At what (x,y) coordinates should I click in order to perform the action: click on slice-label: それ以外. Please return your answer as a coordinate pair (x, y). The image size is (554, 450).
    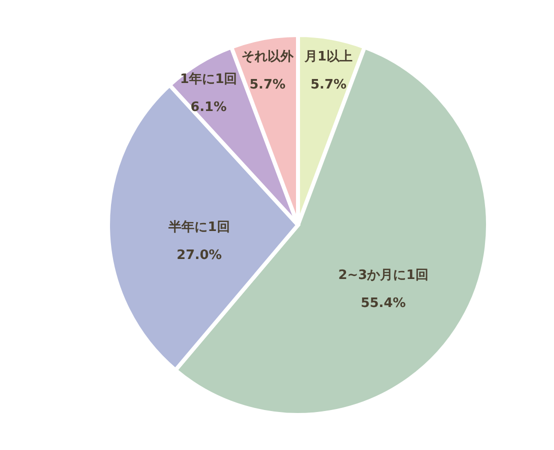
    Looking at the image, I should click on (268, 57).